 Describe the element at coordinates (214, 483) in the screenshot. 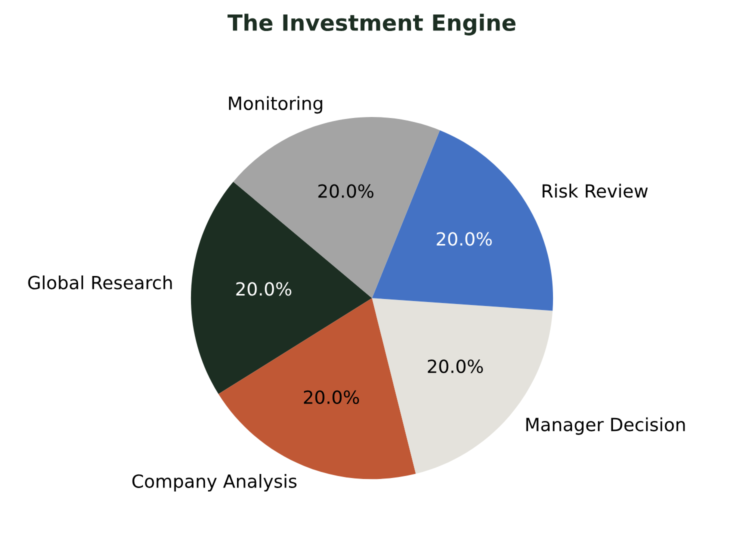

I see `slice-label: Company Analysis` at that location.